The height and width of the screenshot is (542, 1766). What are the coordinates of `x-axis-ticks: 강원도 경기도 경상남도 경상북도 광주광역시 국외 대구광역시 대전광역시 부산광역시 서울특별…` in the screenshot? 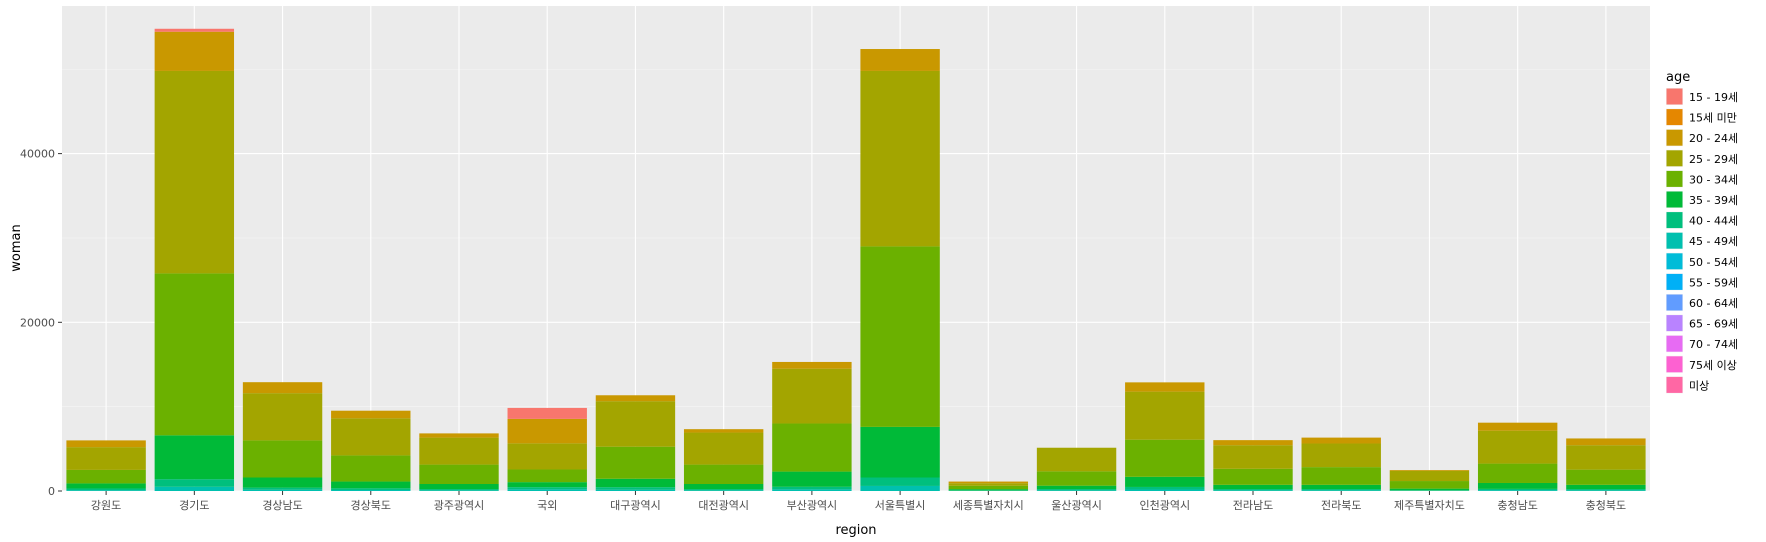 It's located at (858, 501).